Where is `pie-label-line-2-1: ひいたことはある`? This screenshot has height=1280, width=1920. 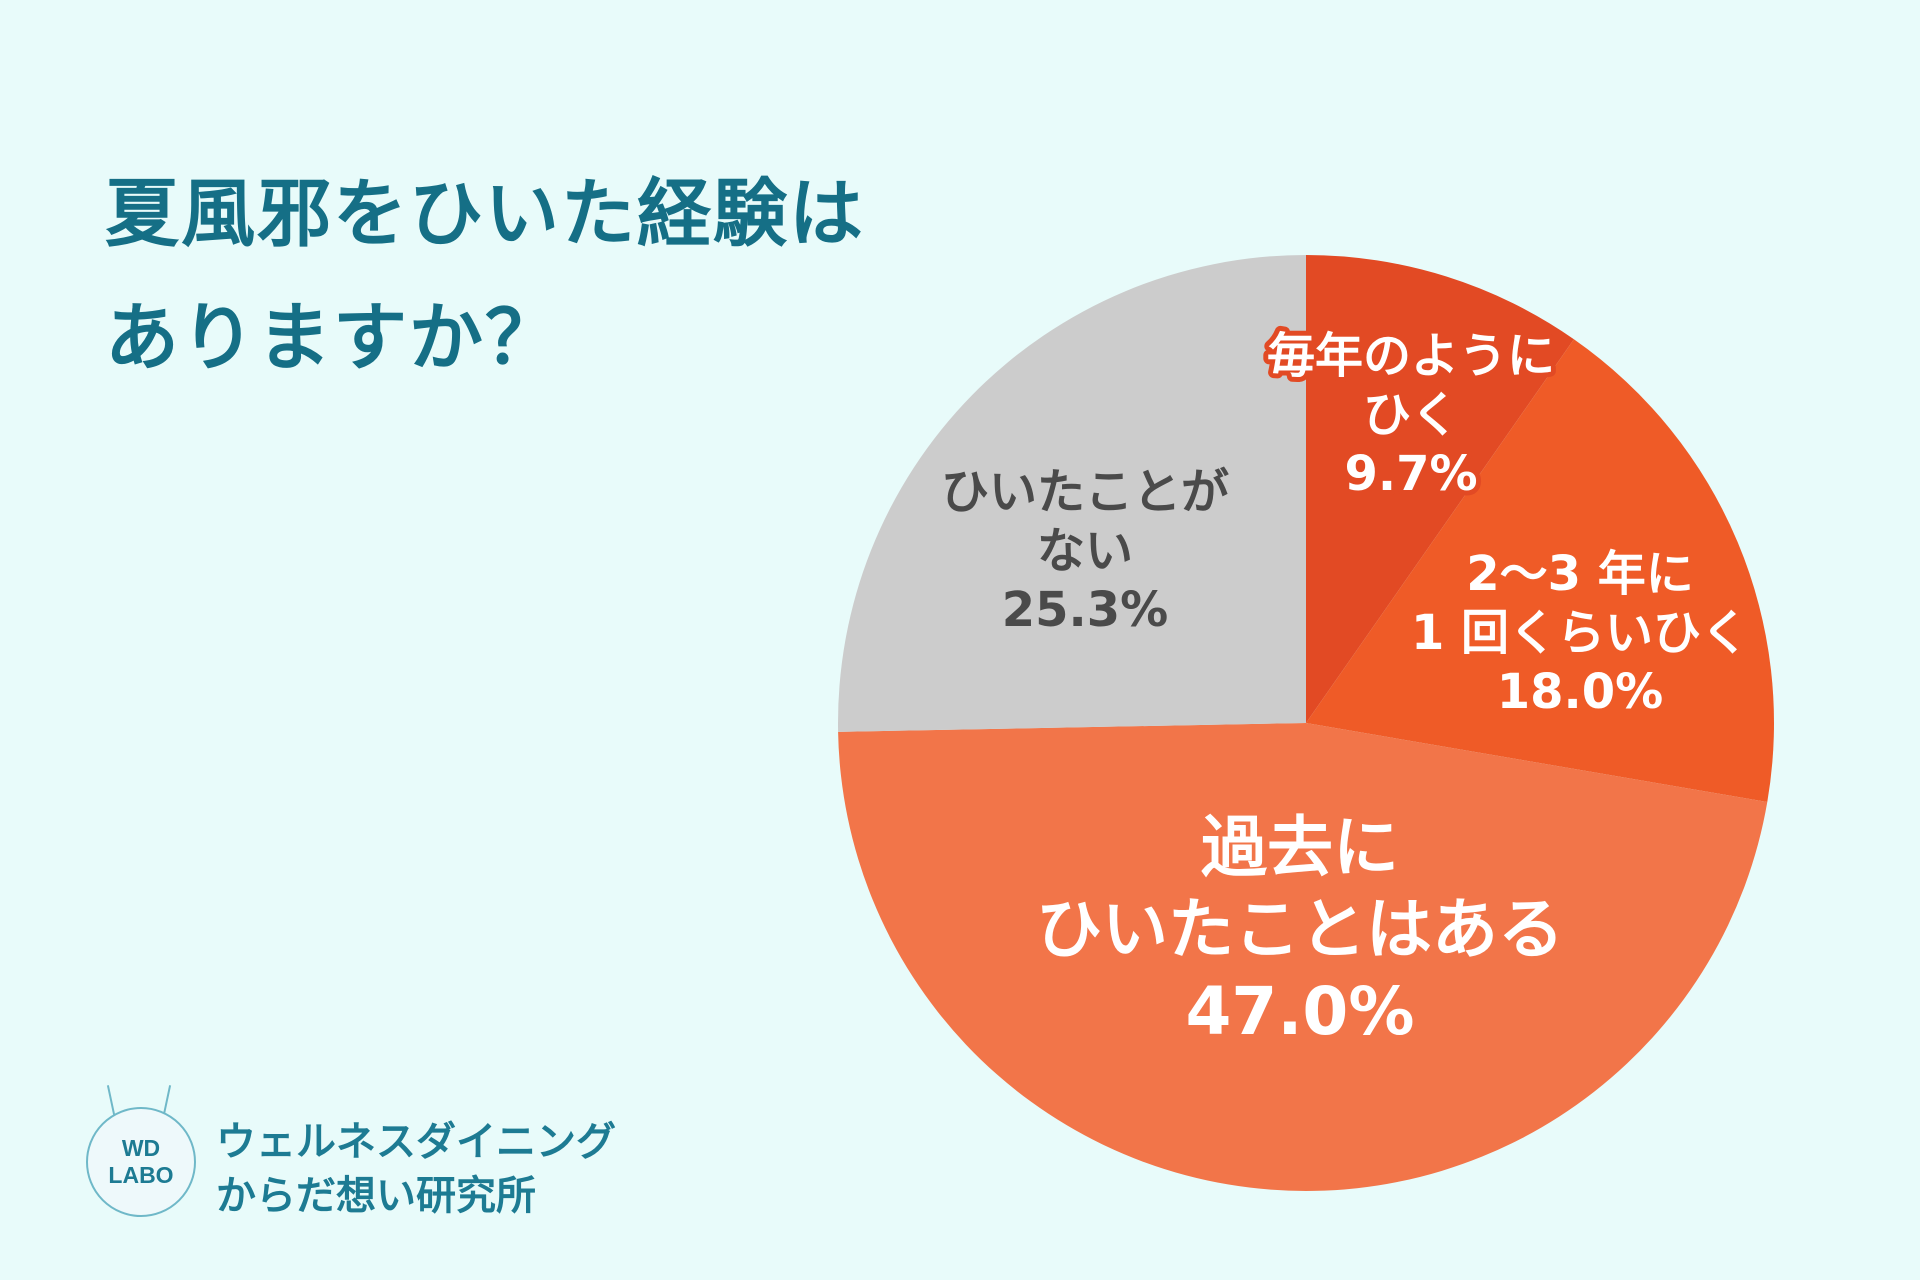 pie-label-line-2-1: ひいたことはある is located at coordinates (1300, 929).